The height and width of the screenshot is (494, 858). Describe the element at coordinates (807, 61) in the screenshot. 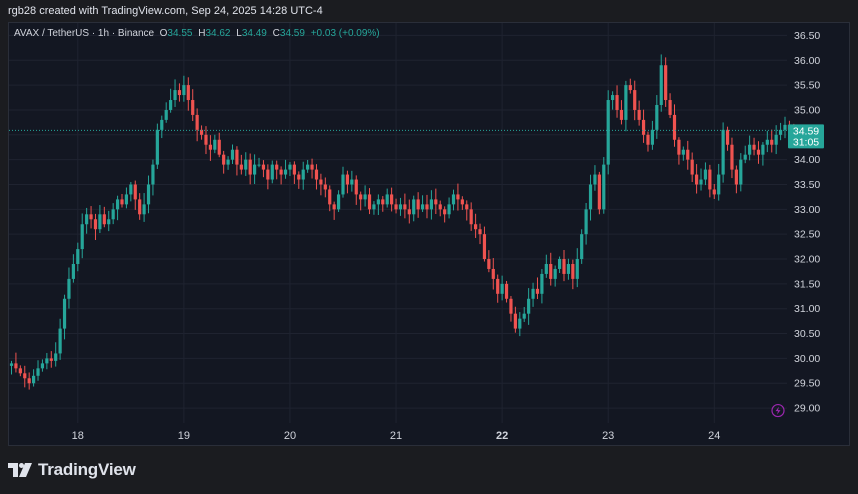

I see `y-tick-label: 36.00` at that location.